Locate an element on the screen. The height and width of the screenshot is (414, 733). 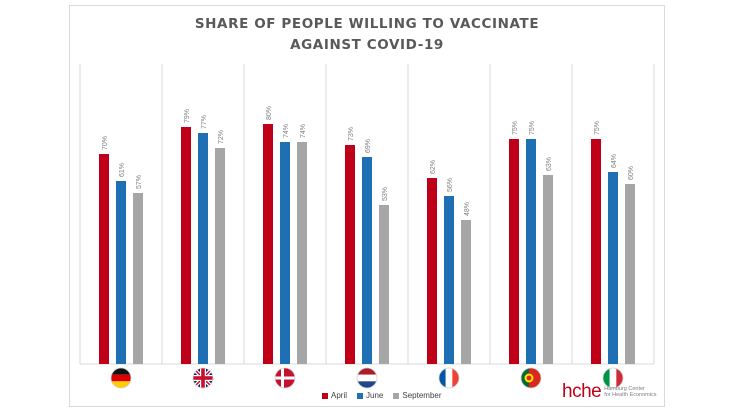
legend-swatch-september is located at coordinates (396, 395).